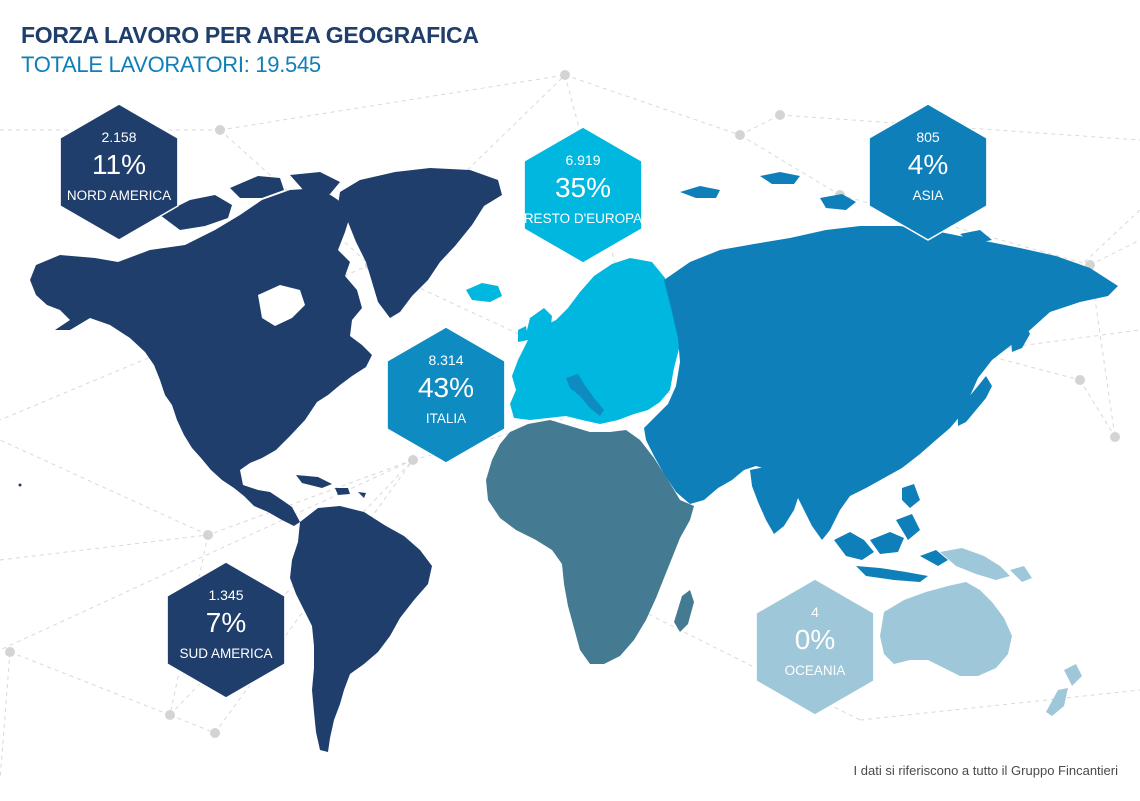  What do you see at coordinates (446, 387) in the screenshot?
I see `badge-percent: 43%` at bounding box center [446, 387].